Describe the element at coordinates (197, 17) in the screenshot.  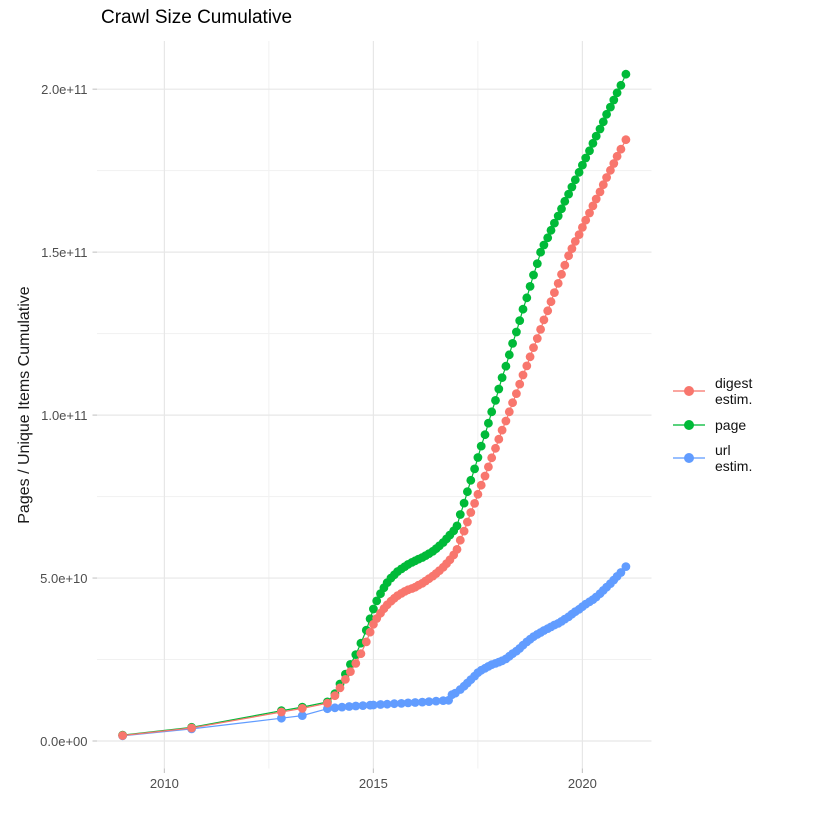
I see `plot-title: Crawl Size Cumulative` at that location.